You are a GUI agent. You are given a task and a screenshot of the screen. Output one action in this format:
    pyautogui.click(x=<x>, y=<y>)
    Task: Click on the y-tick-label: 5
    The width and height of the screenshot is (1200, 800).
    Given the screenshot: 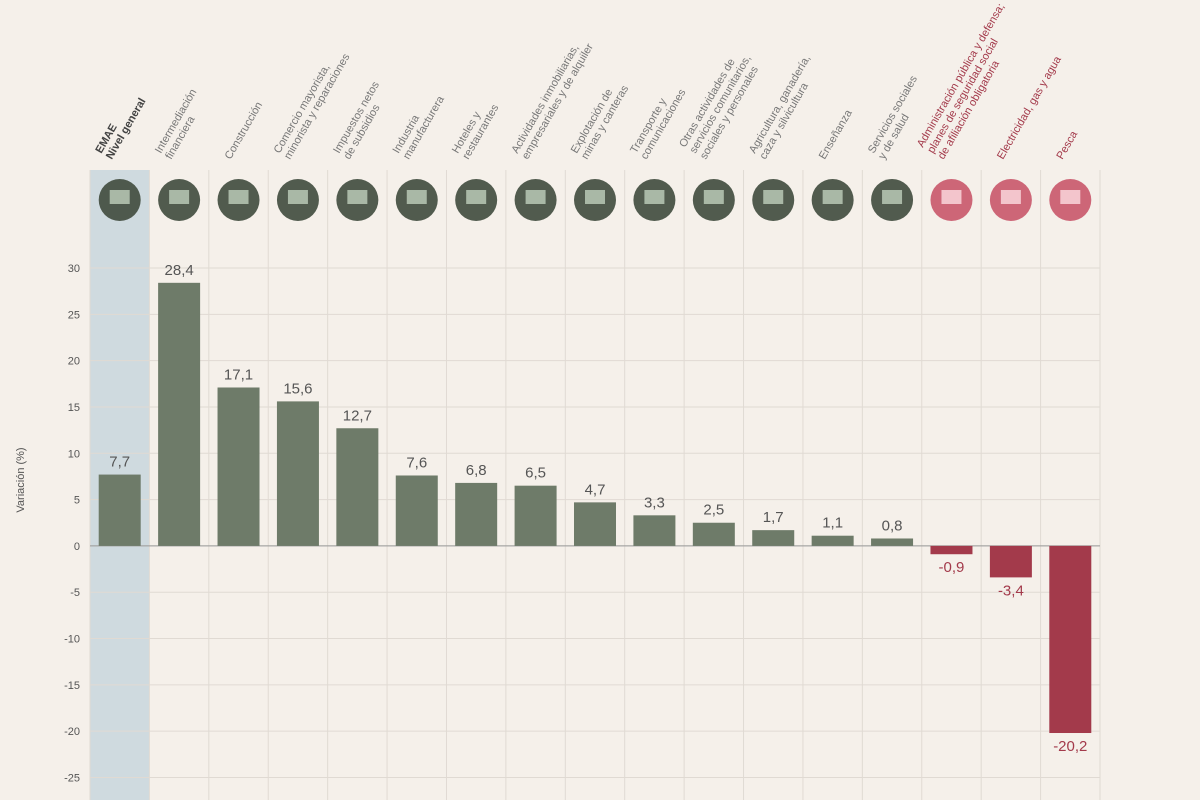 What is the action you would take?
    pyautogui.click(x=77, y=501)
    